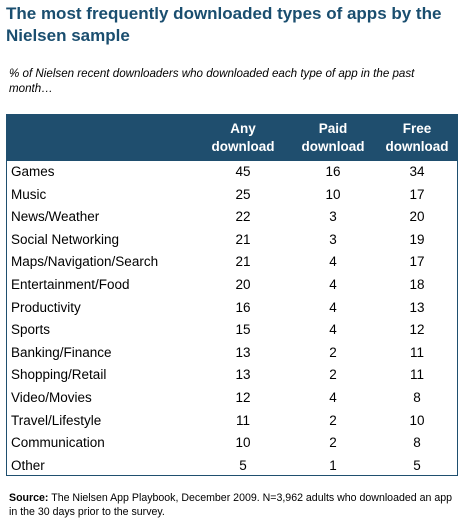 The width and height of the screenshot is (463, 531). I want to click on column-header-paid-download: Paid download, so click(333, 137).